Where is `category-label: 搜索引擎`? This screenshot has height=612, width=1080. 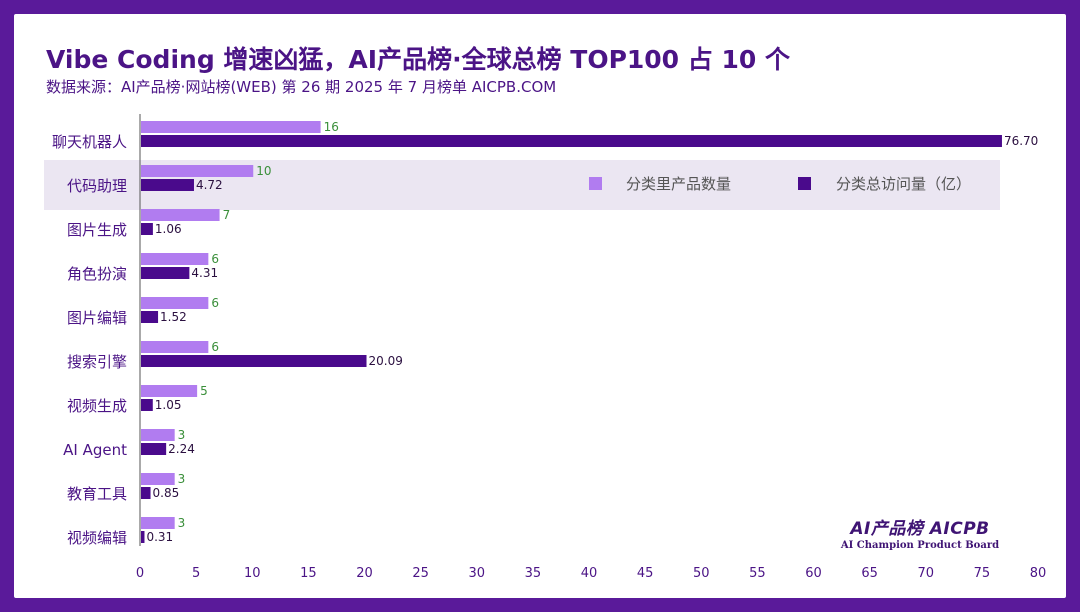 category-label: 搜索引擎 is located at coordinates (97, 362).